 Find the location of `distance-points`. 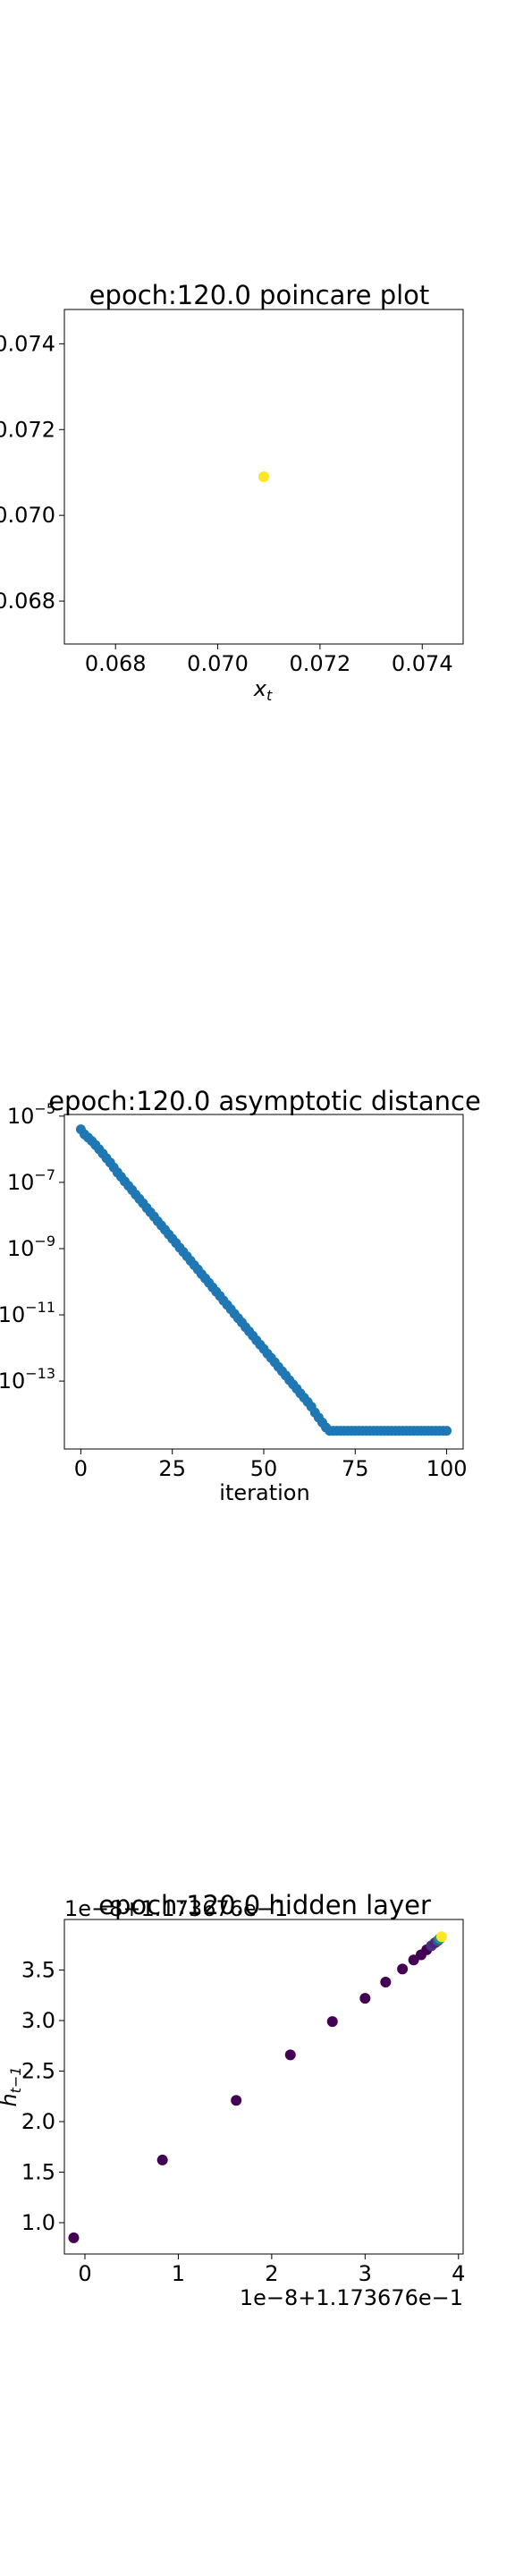

distance-points is located at coordinates (263, 1280).